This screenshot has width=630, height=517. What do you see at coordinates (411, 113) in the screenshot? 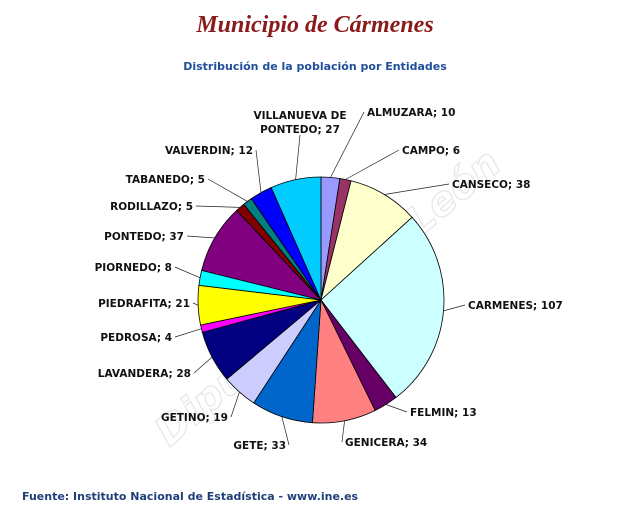
I see `slice-label: ALMUZARA; 10` at bounding box center [411, 113].